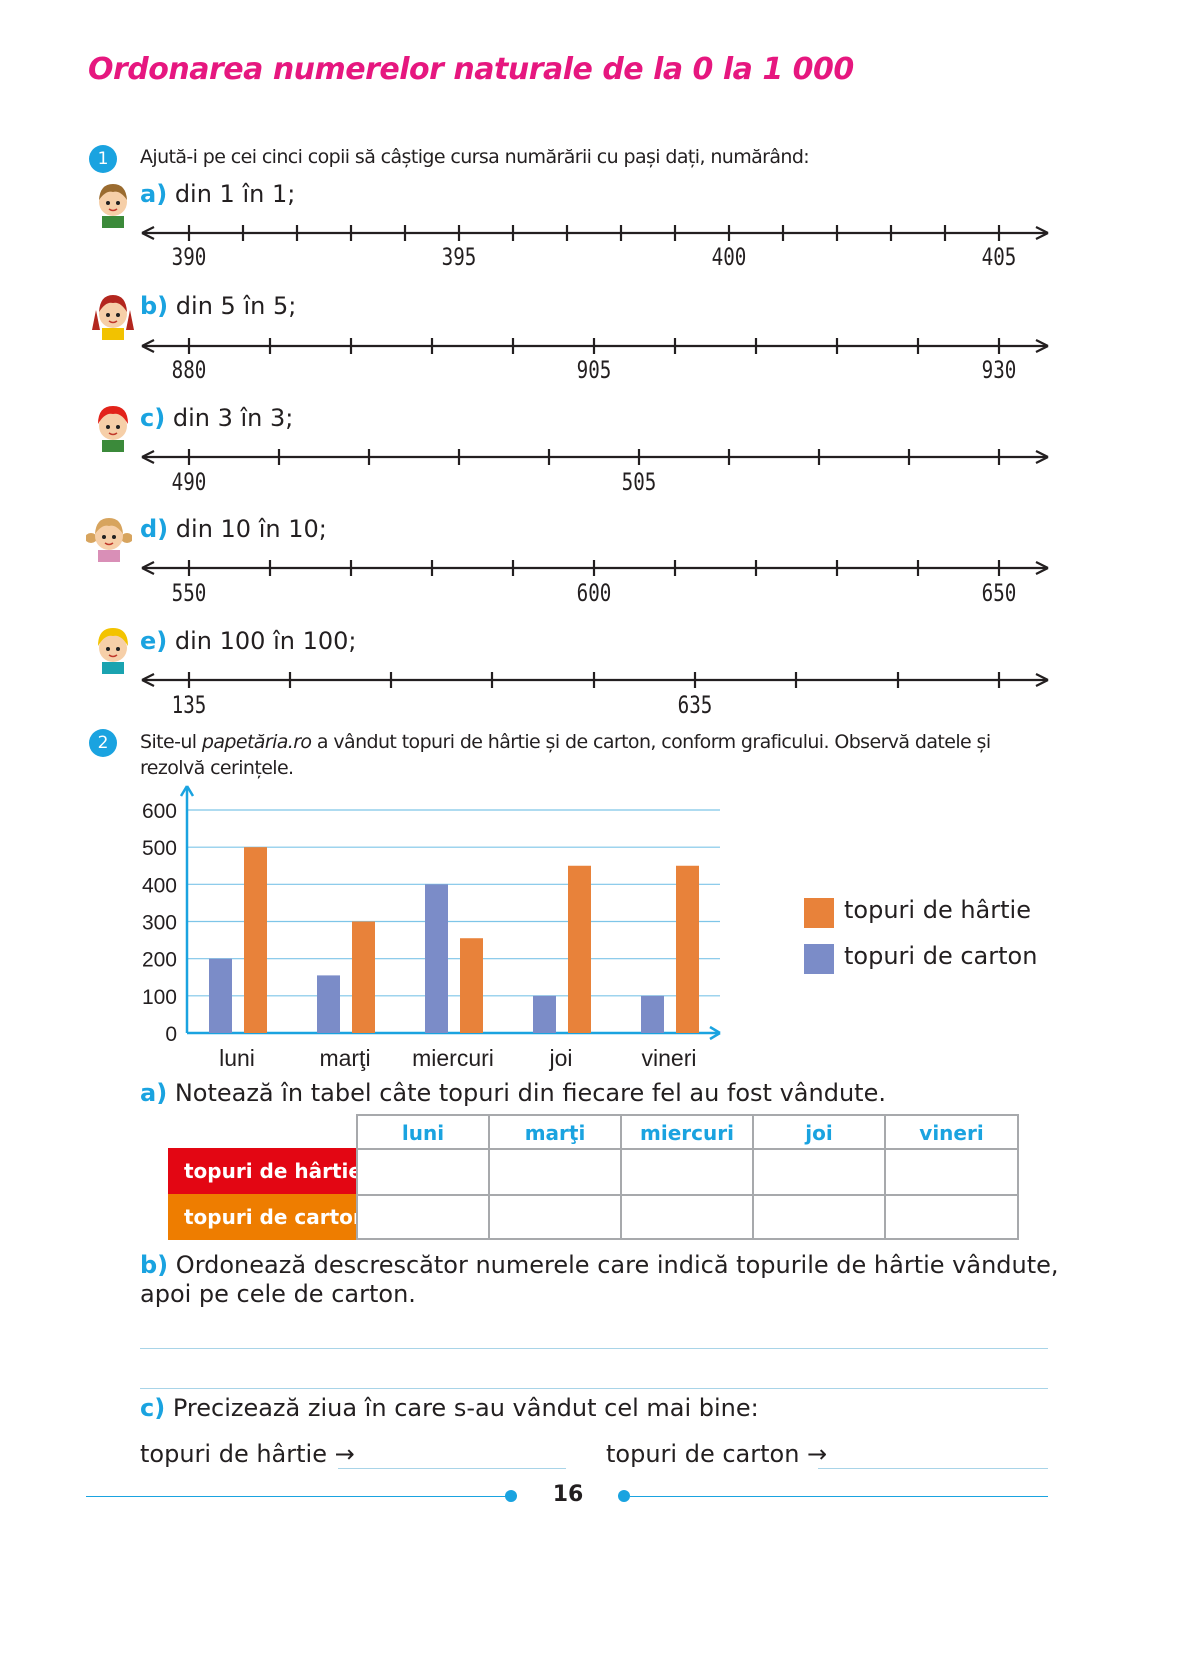  I want to click on footer-line-left, so click(296, 1496).